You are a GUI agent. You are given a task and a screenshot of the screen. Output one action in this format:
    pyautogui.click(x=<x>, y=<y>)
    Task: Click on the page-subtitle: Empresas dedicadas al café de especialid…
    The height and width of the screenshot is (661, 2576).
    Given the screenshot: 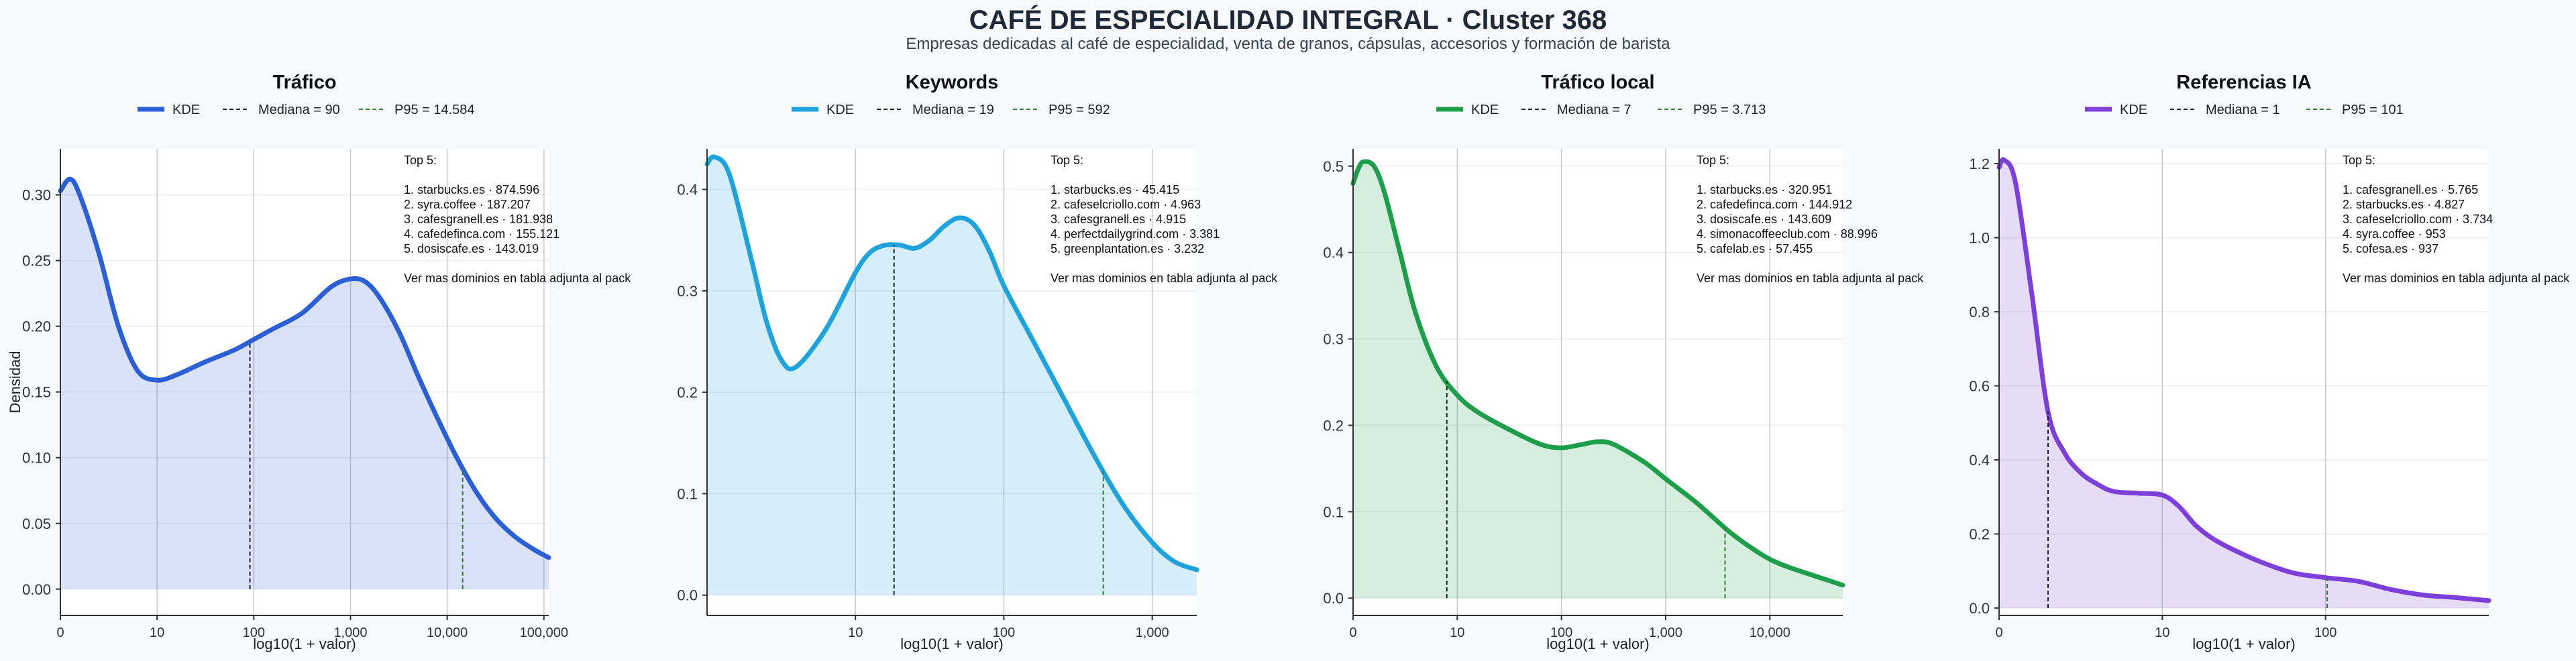 What is the action you would take?
    pyautogui.click(x=1288, y=44)
    